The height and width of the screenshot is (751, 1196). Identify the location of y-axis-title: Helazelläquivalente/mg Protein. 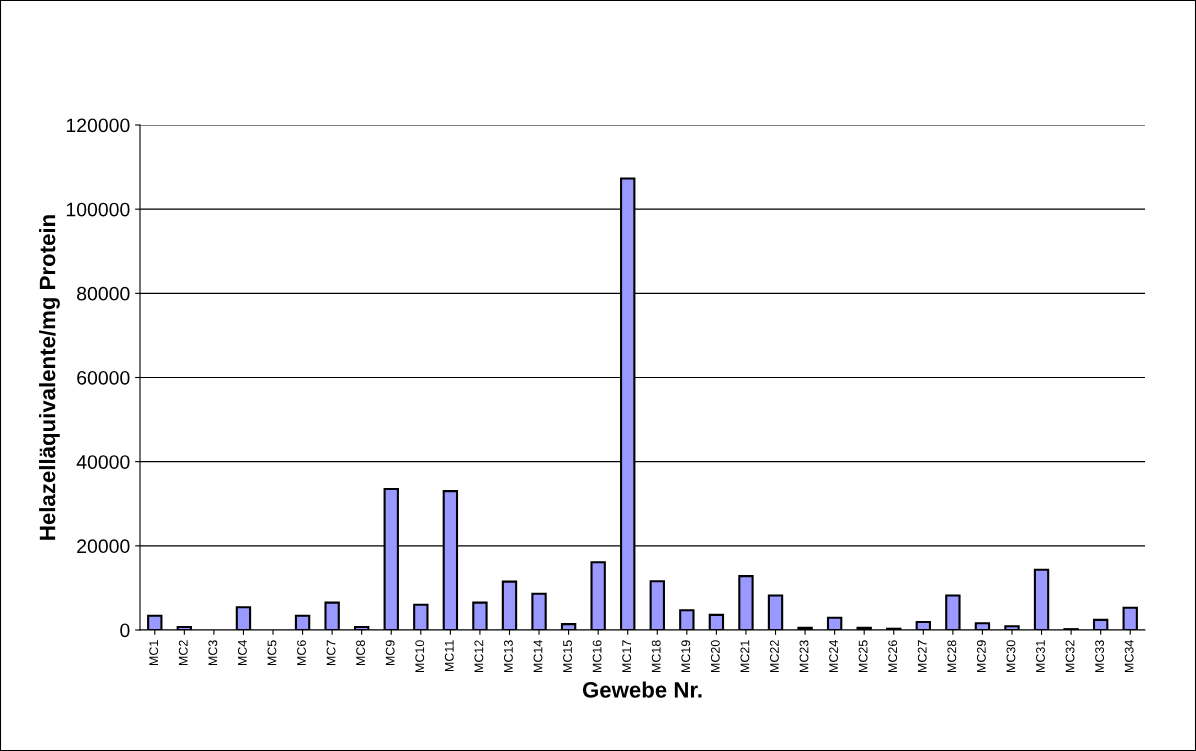
(49, 377).